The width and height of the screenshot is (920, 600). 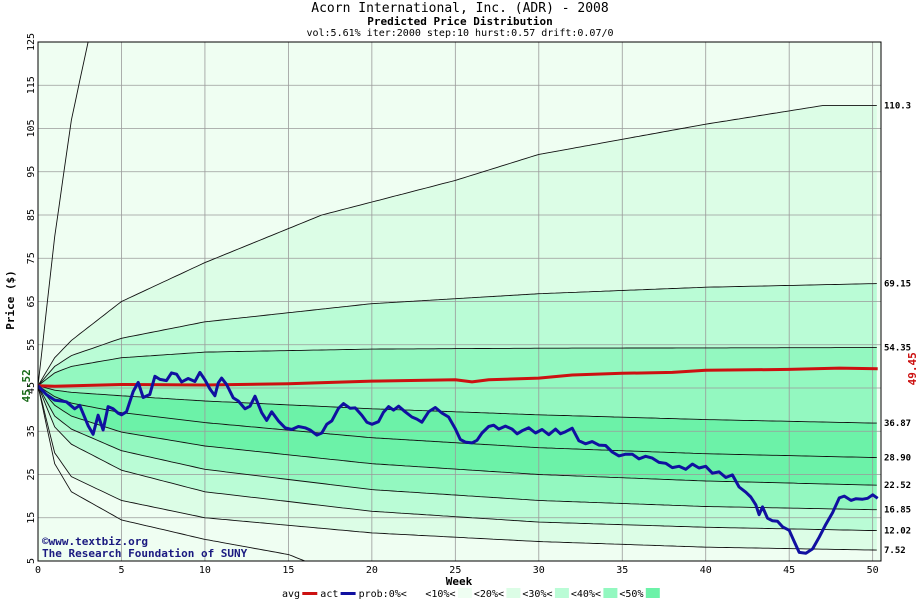 What do you see at coordinates (95, 541) in the screenshot?
I see `watermark-url: ©www.textbiz.org` at bounding box center [95, 541].